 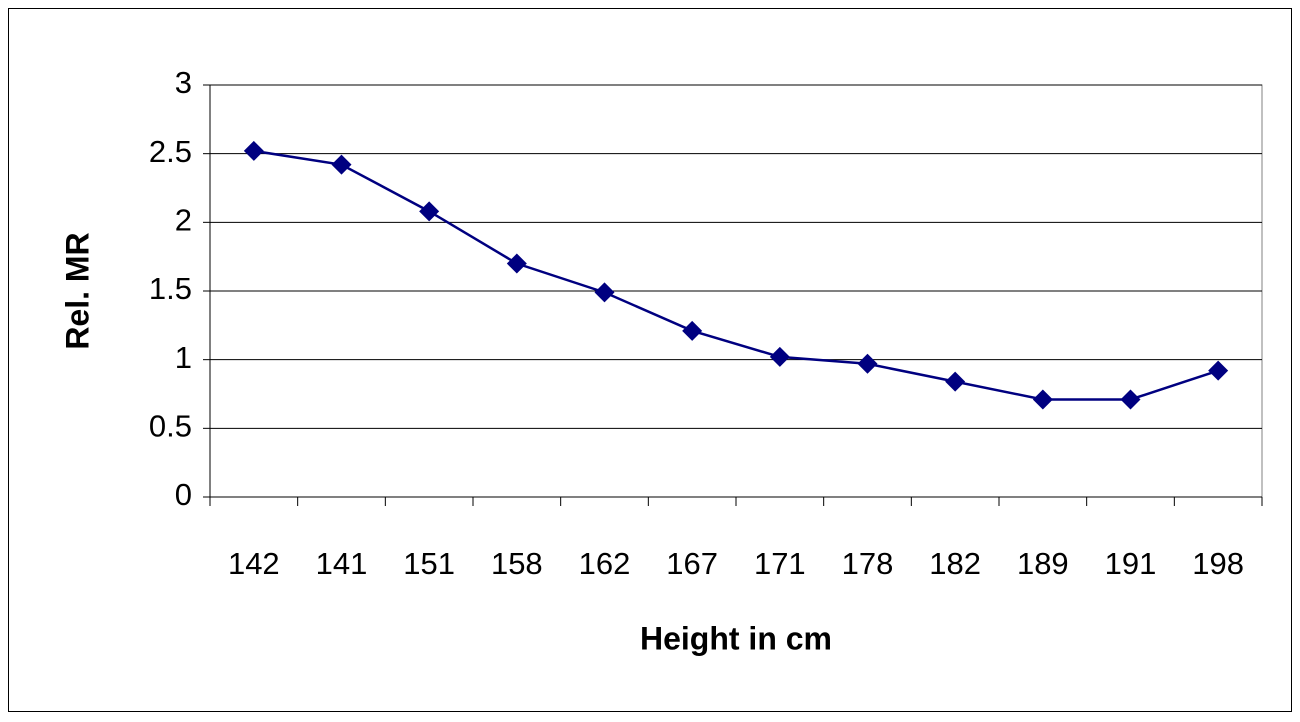 What do you see at coordinates (736, 638) in the screenshot?
I see `x-axis-title: Height in cm` at bounding box center [736, 638].